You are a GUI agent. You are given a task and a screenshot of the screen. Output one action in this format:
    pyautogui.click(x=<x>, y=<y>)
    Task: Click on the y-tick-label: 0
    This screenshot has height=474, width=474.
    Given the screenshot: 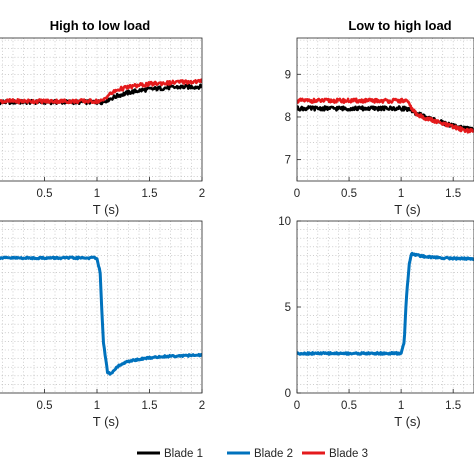 What is the action you would take?
    pyautogui.click(x=288, y=394)
    